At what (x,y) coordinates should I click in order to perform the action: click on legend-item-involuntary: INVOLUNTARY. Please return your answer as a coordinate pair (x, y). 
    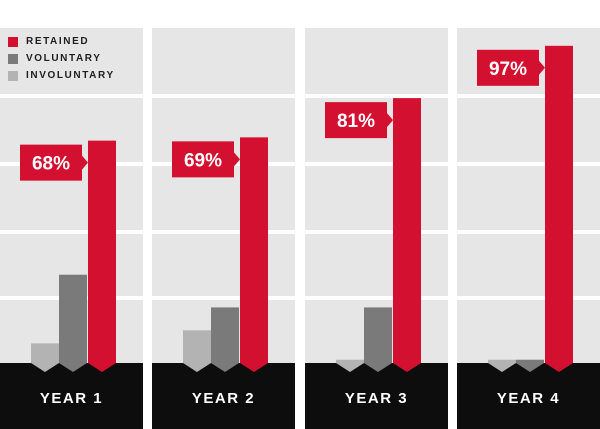
    Looking at the image, I should click on (61, 75).